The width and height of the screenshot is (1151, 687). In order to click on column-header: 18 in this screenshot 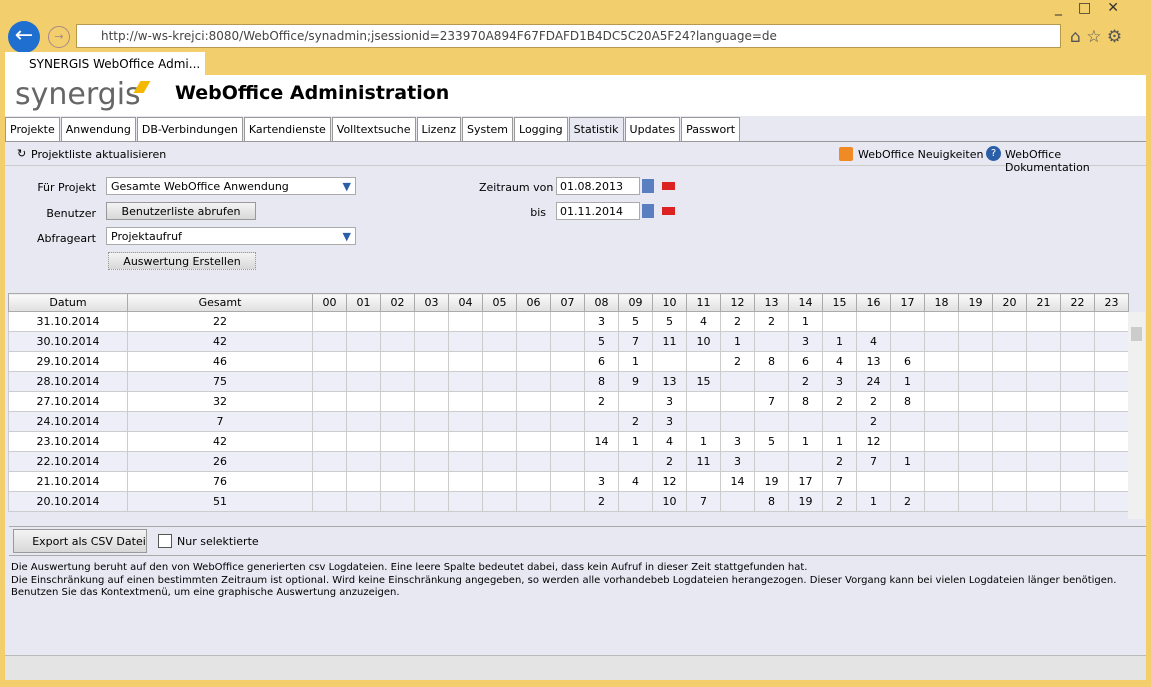, I will do `click(941, 302)`.